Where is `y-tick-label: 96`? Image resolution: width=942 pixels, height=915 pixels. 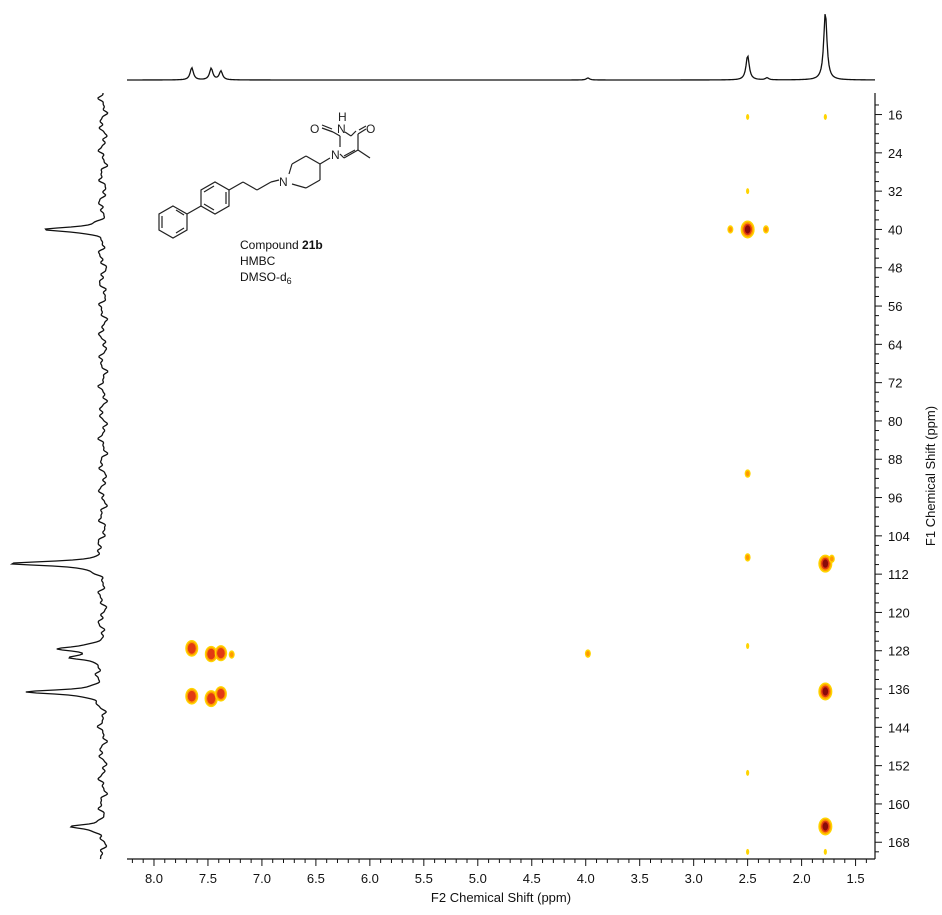
y-tick-label: 96 is located at coordinates (895, 498).